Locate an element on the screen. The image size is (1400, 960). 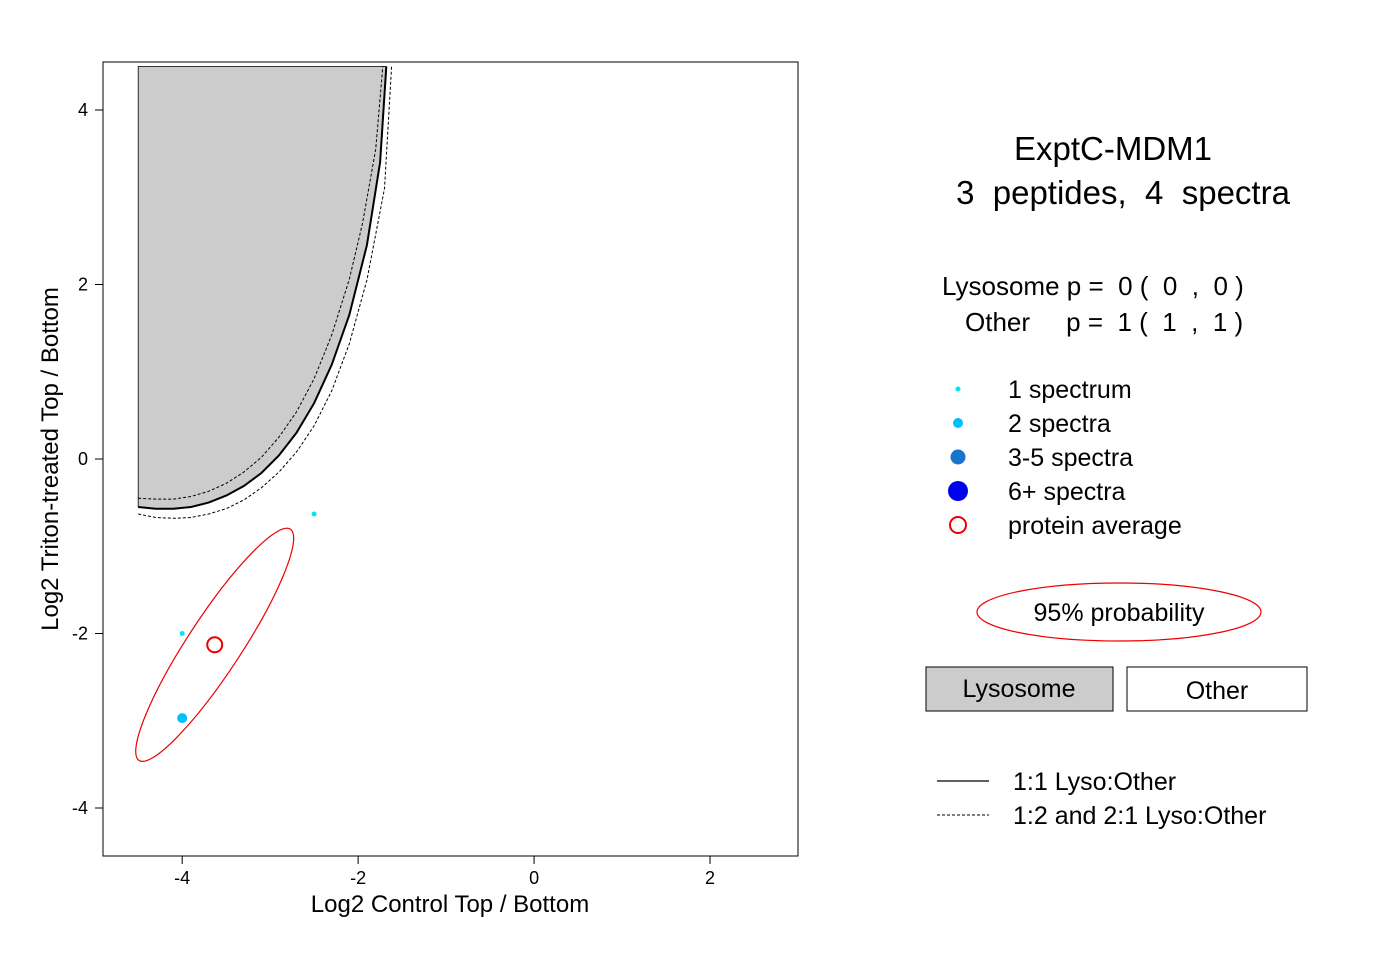
x-tick-label: -4 is located at coordinates (182, 878).